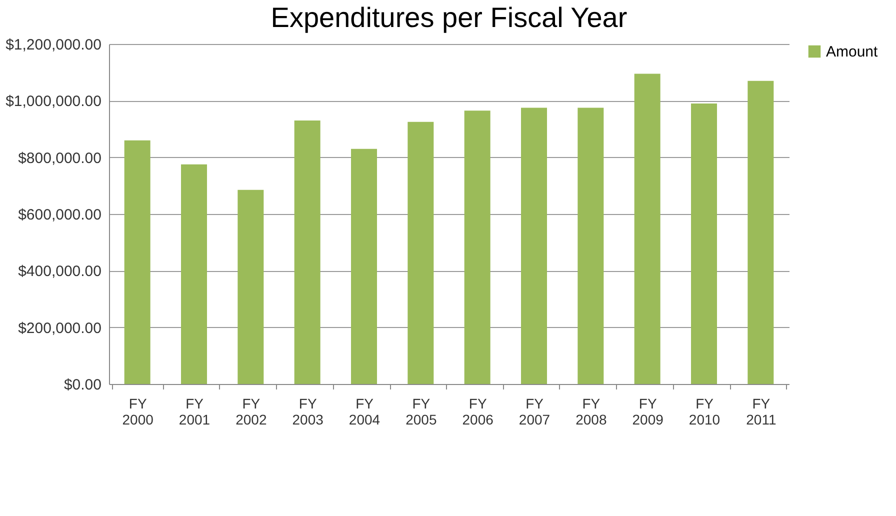 The height and width of the screenshot is (516, 896). Describe the element at coordinates (83, 385) in the screenshot. I see `y-tick-label: $0.00` at that location.